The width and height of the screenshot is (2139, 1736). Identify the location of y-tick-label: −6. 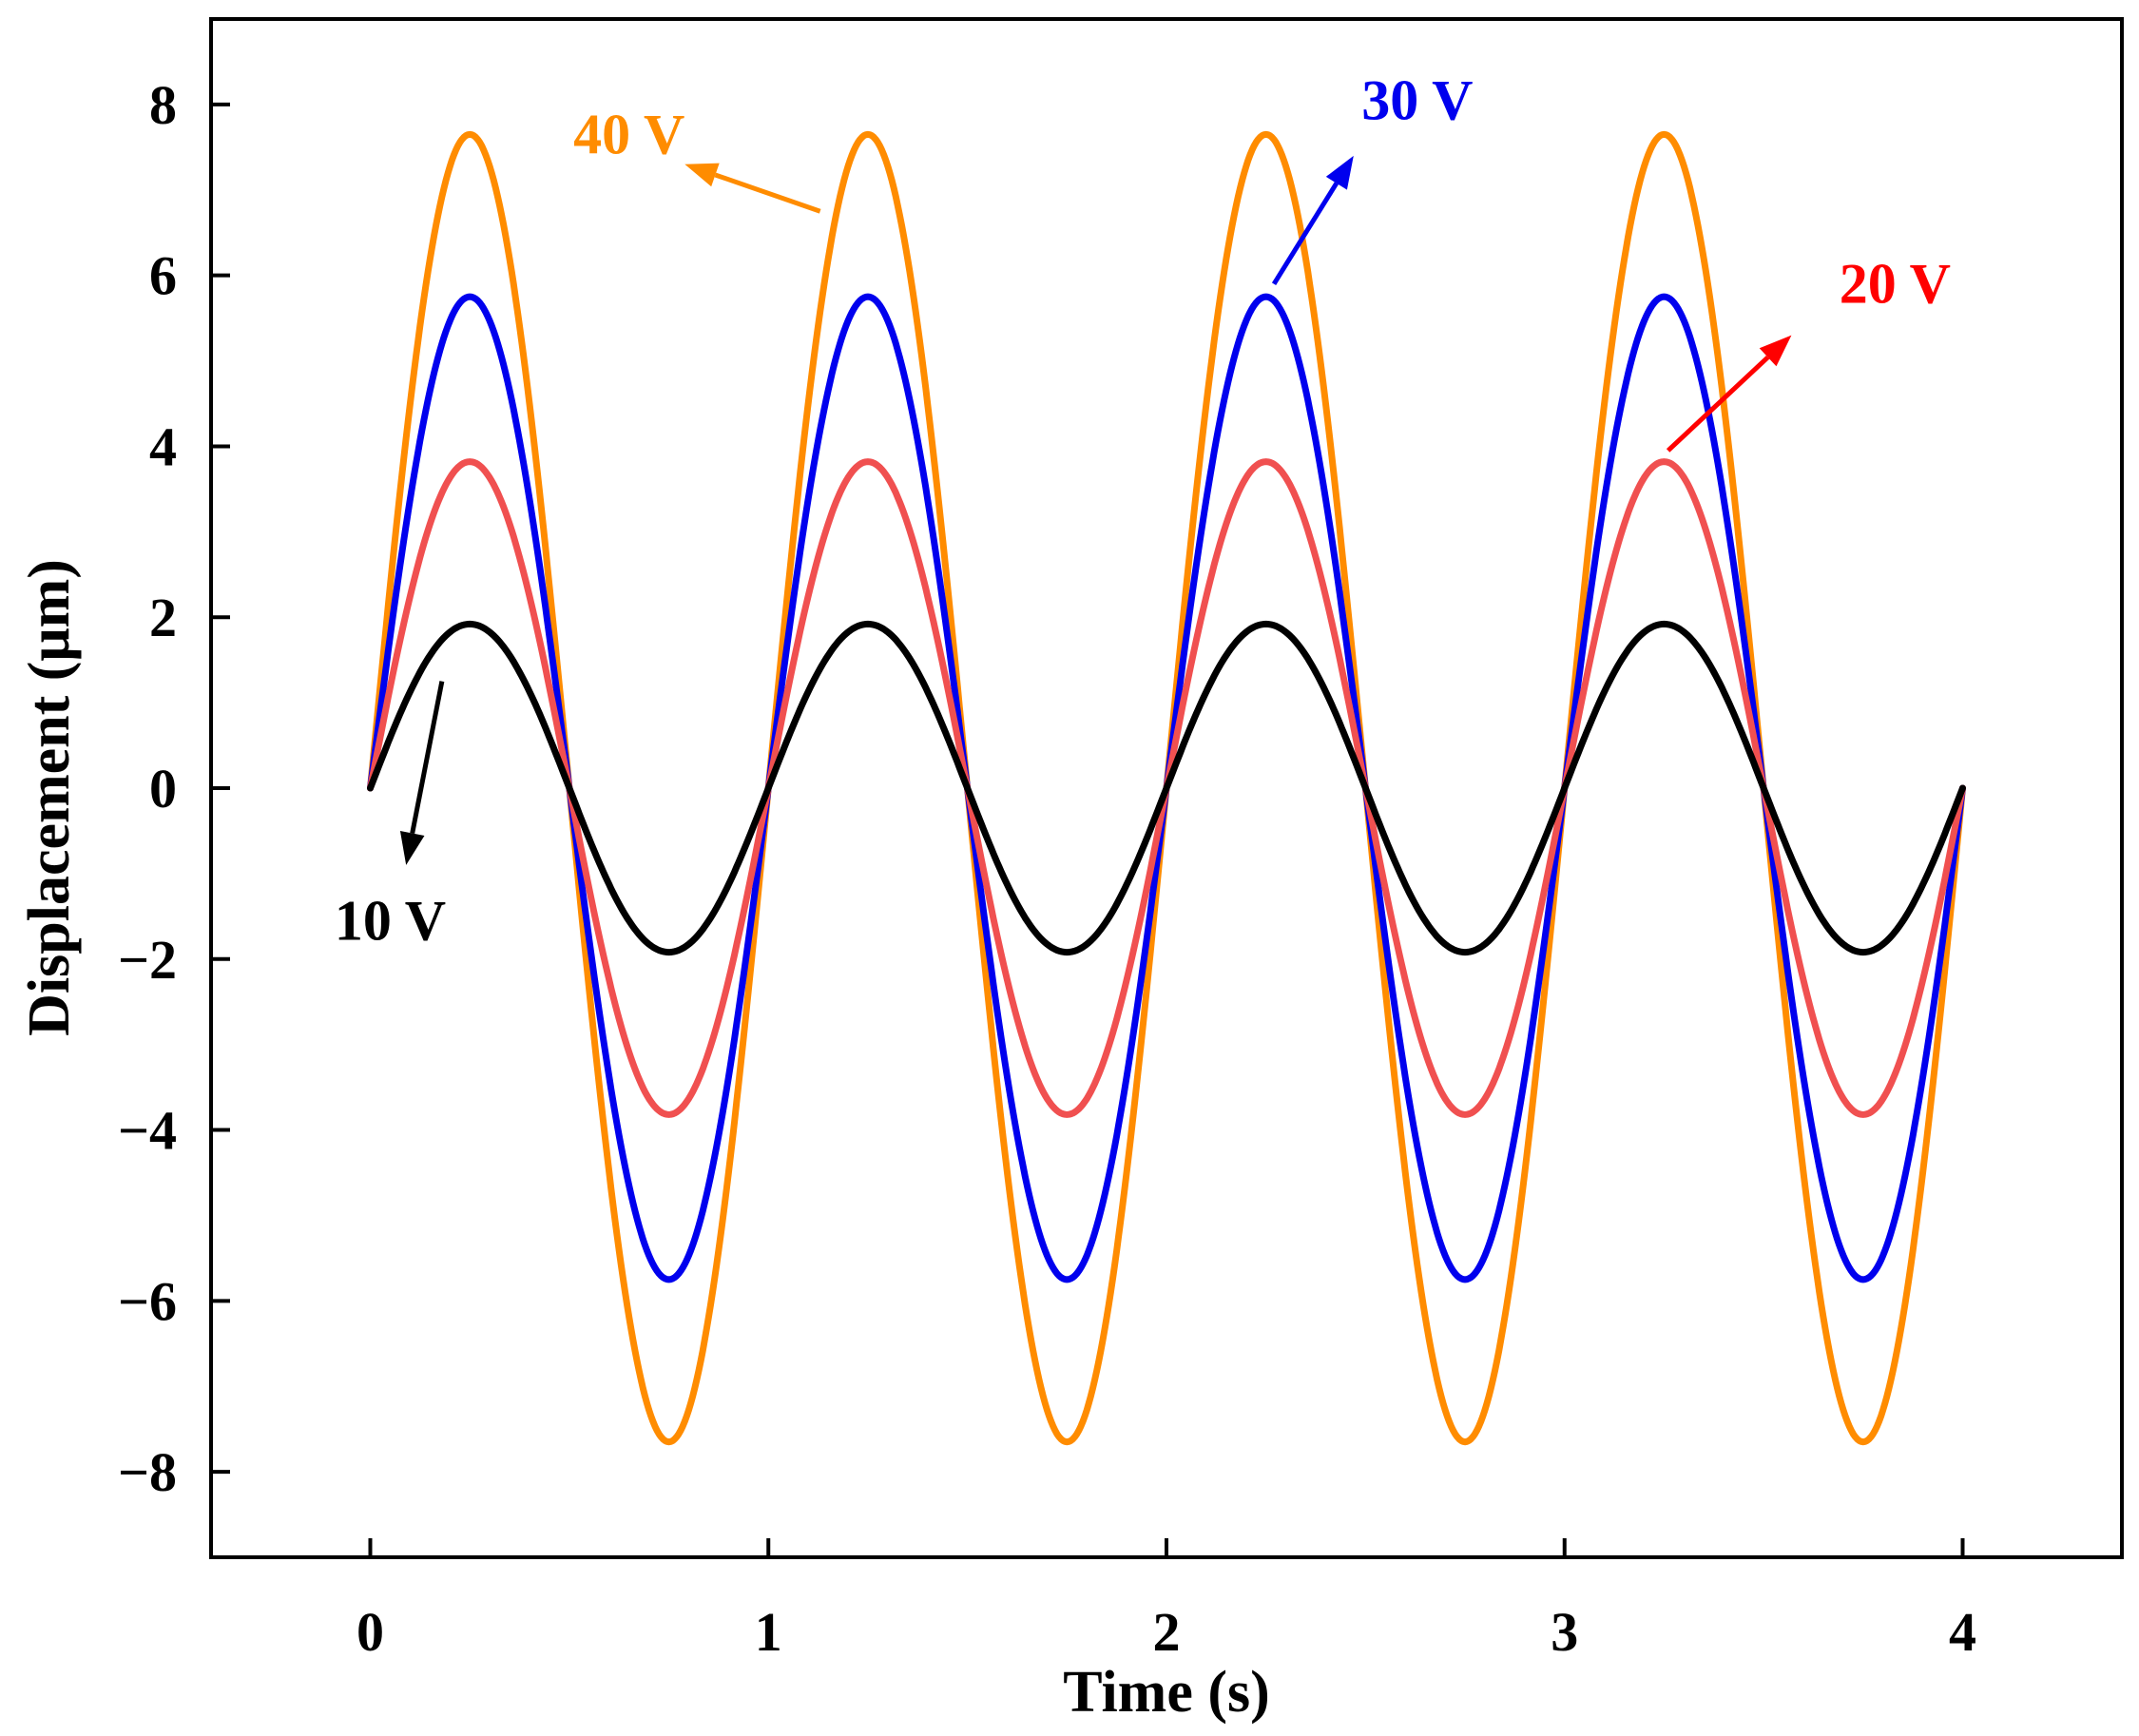
(147, 1301).